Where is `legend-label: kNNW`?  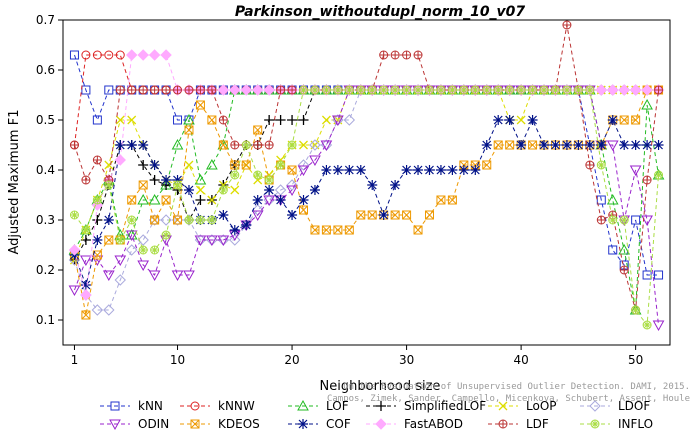
legend-label: kNNW is located at coordinates (236, 406).